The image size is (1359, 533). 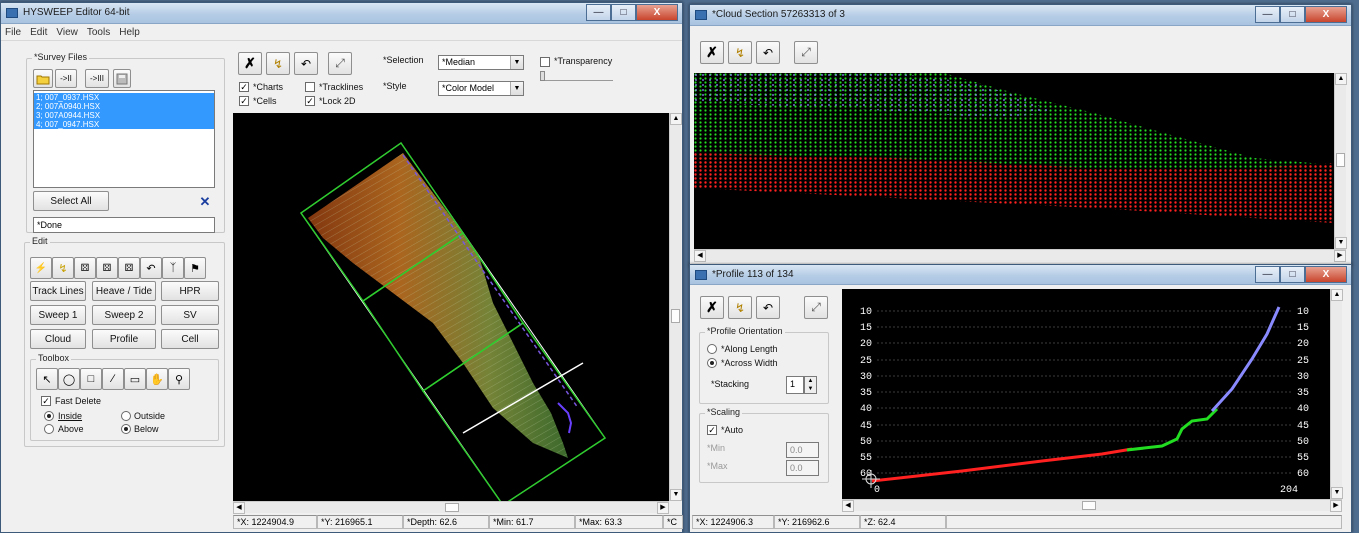 What do you see at coordinates (740, 52) in the screenshot?
I see `cloud-lightning-button: ↯` at bounding box center [740, 52].